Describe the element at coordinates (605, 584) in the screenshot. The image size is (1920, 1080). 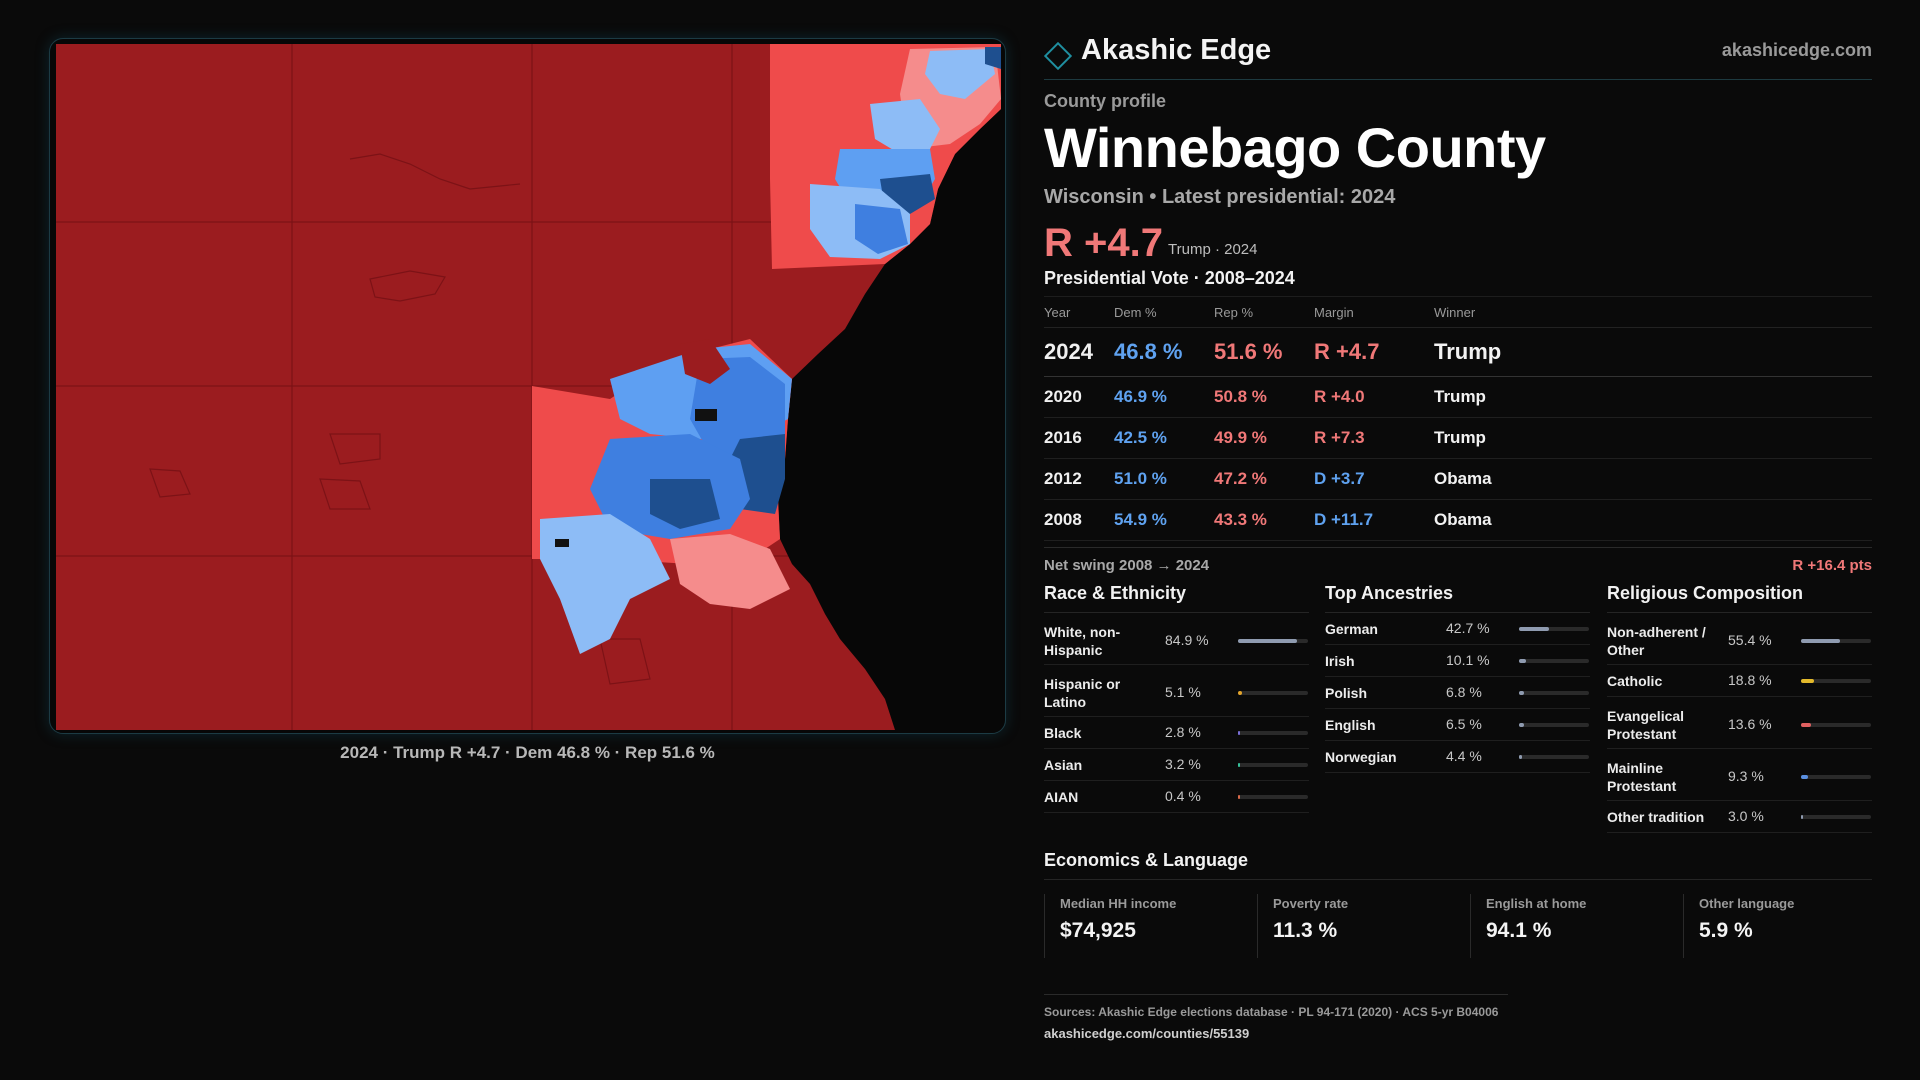
I see `oshkosh-west-slight-d` at that location.